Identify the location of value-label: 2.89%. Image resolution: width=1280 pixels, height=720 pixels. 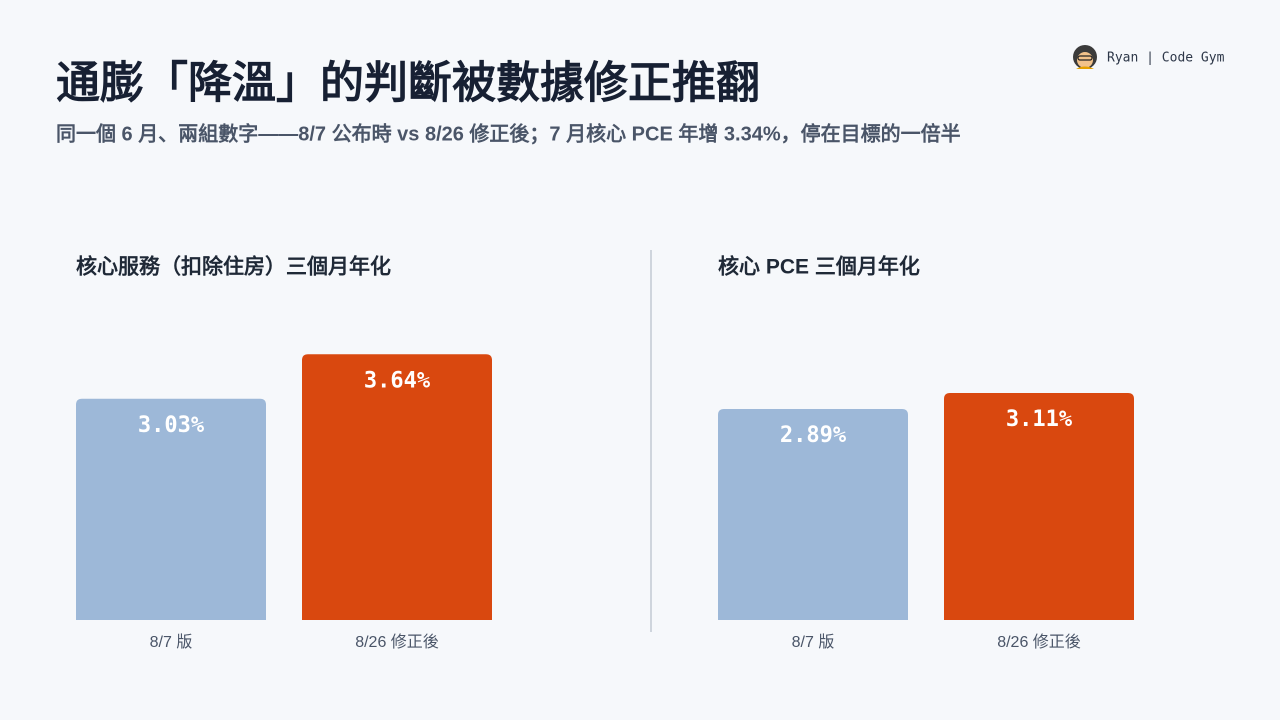
(813, 435).